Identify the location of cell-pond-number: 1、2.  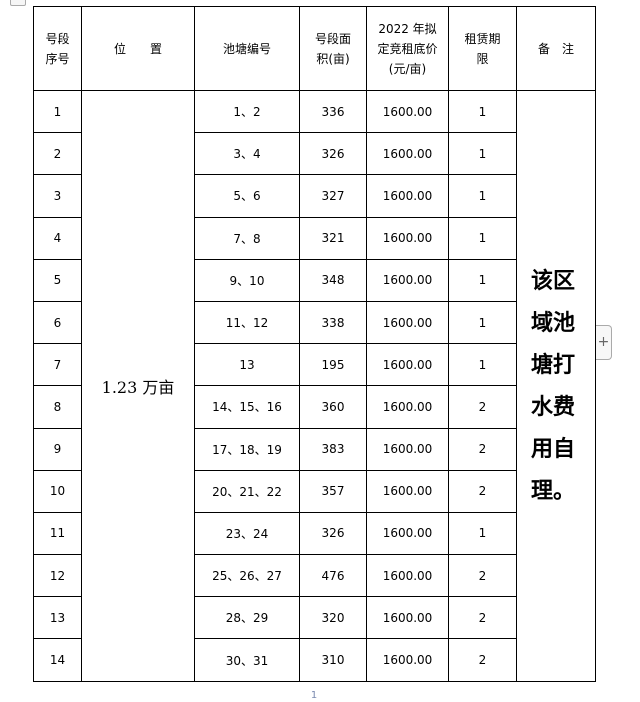
(247, 111).